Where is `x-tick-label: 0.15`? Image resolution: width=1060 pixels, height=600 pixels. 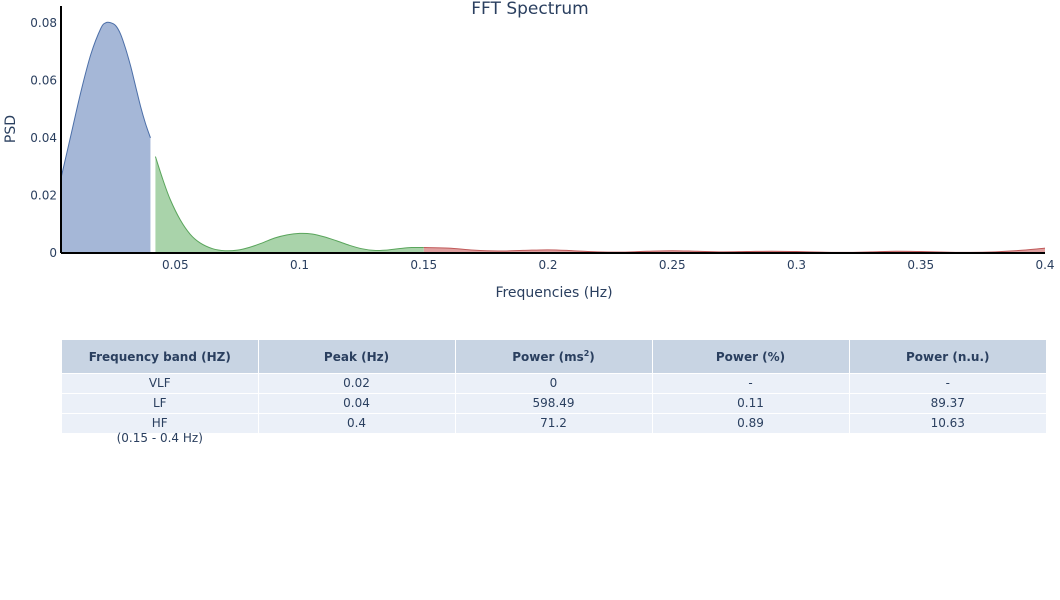 x-tick-label: 0.15 is located at coordinates (423, 265).